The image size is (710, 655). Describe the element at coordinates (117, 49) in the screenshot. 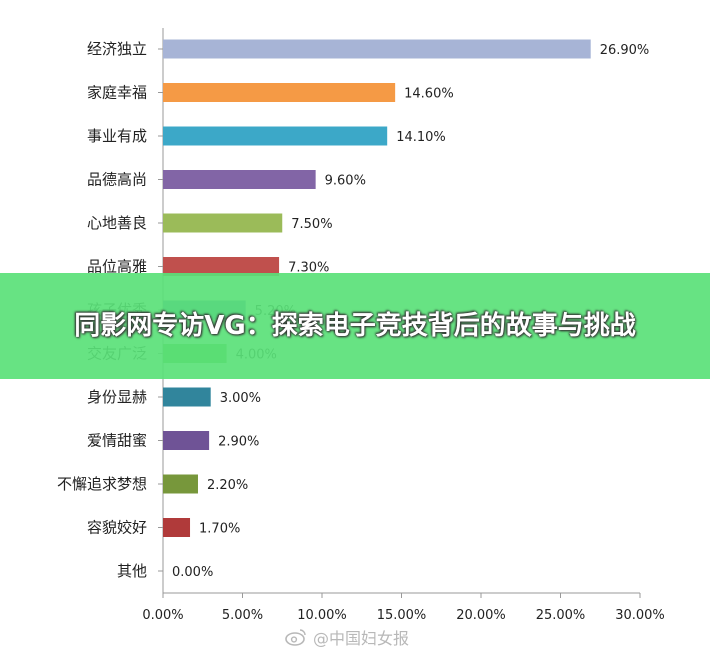

I see `category-label: 经济独立` at that location.